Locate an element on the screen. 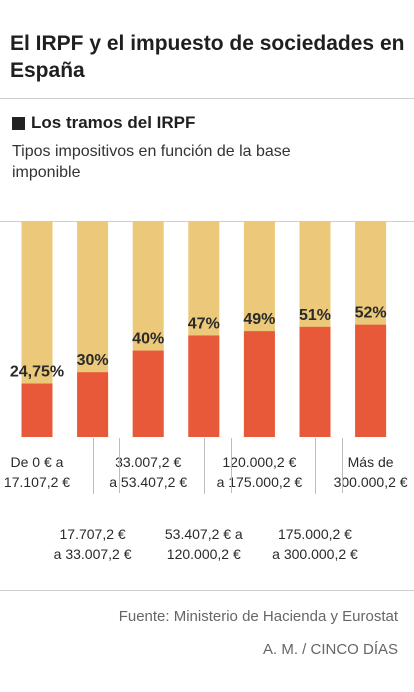  chart-subtitle-text: Los tramos del IRPF is located at coordinates (113, 122).